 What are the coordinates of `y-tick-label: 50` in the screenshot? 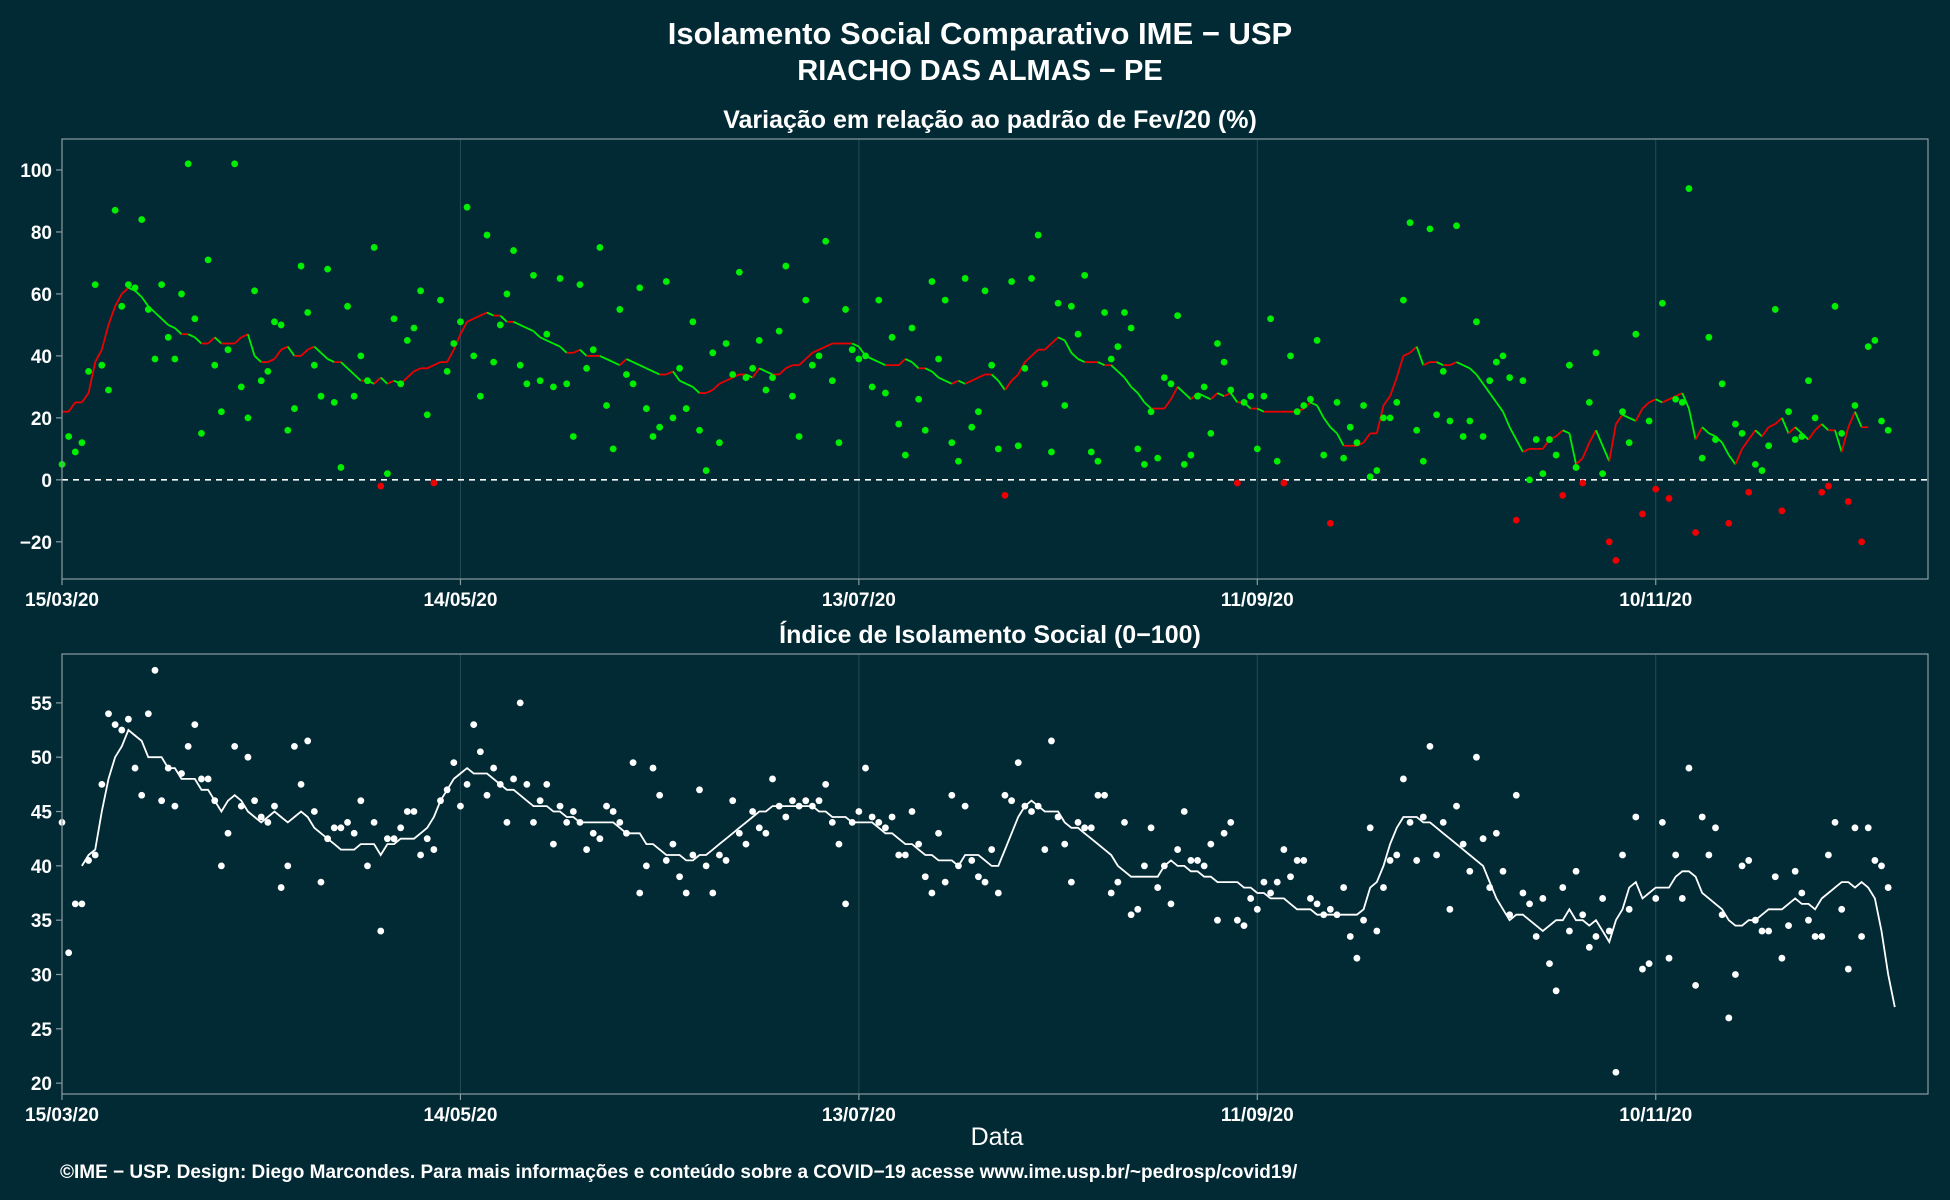 It's located at (41, 758).